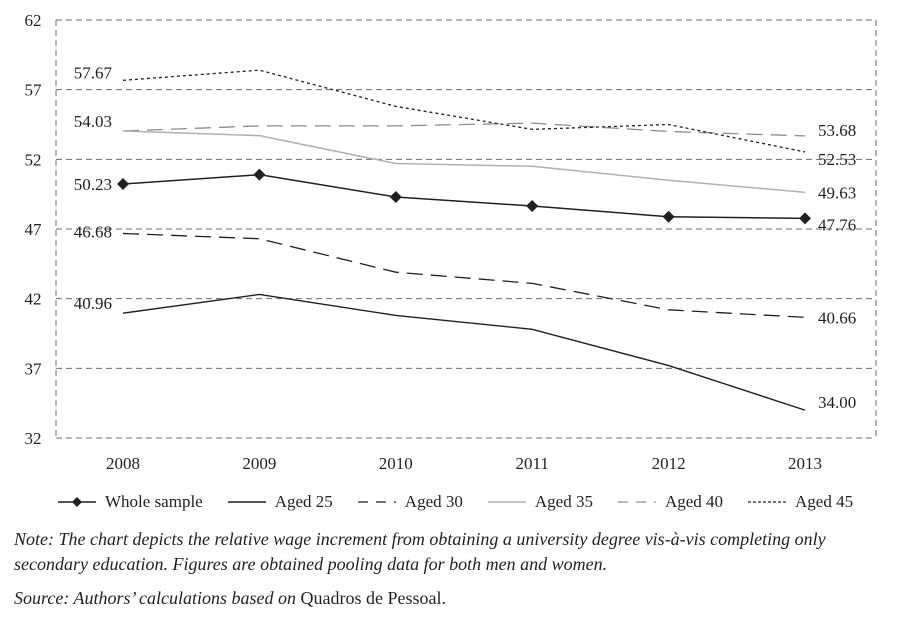  I want to click on y-tick-label: 37, so click(34, 368).